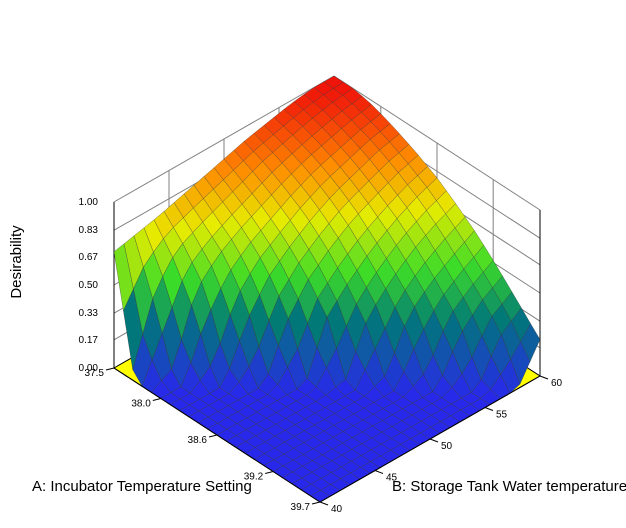 The height and width of the screenshot is (528, 626). Describe the element at coordinates (89, 230) in the screenshot. I see `z-tick-label: 0.83` at that location.